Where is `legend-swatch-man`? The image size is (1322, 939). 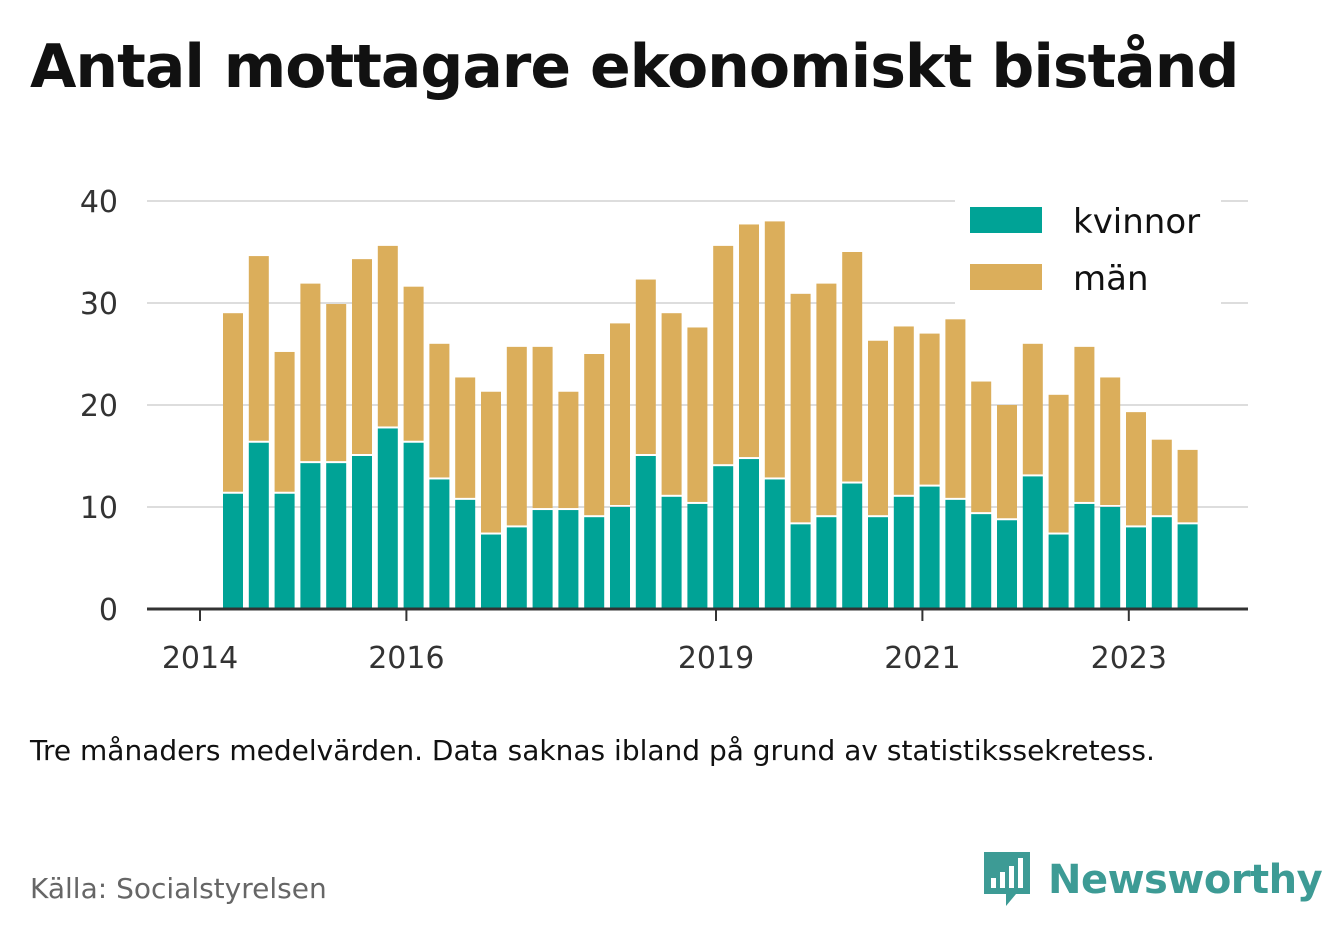
legend-swatch-man is located at coordinates (1006, 277).